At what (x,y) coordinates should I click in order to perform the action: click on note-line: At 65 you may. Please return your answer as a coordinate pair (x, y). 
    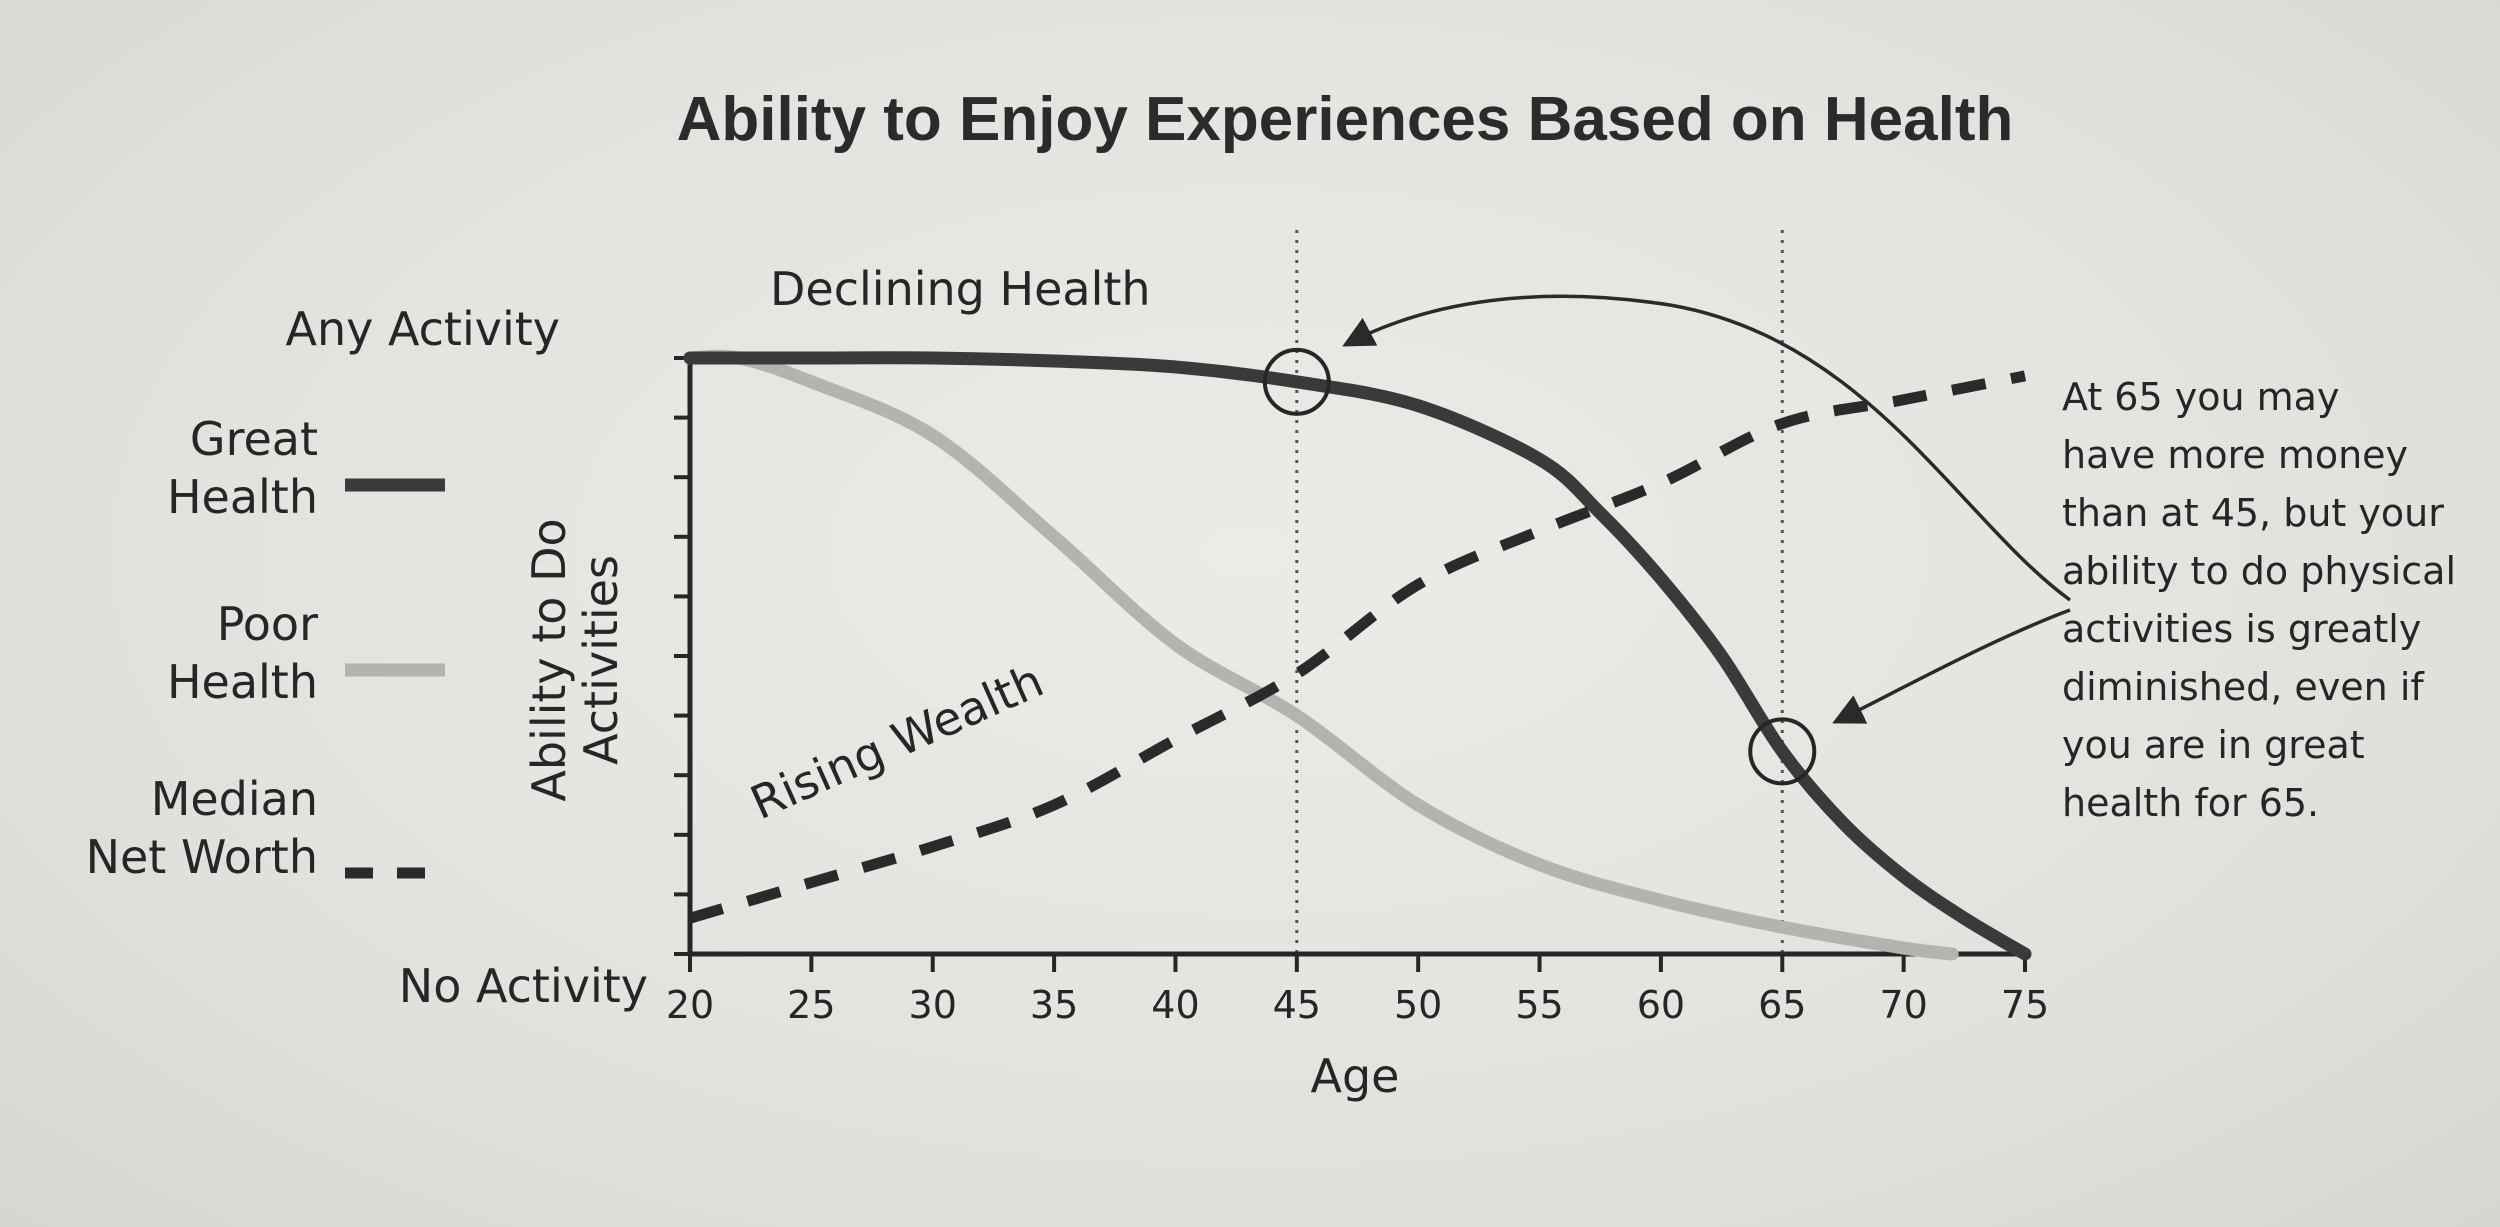
    Looking at the image, I should click on (2200, 397).